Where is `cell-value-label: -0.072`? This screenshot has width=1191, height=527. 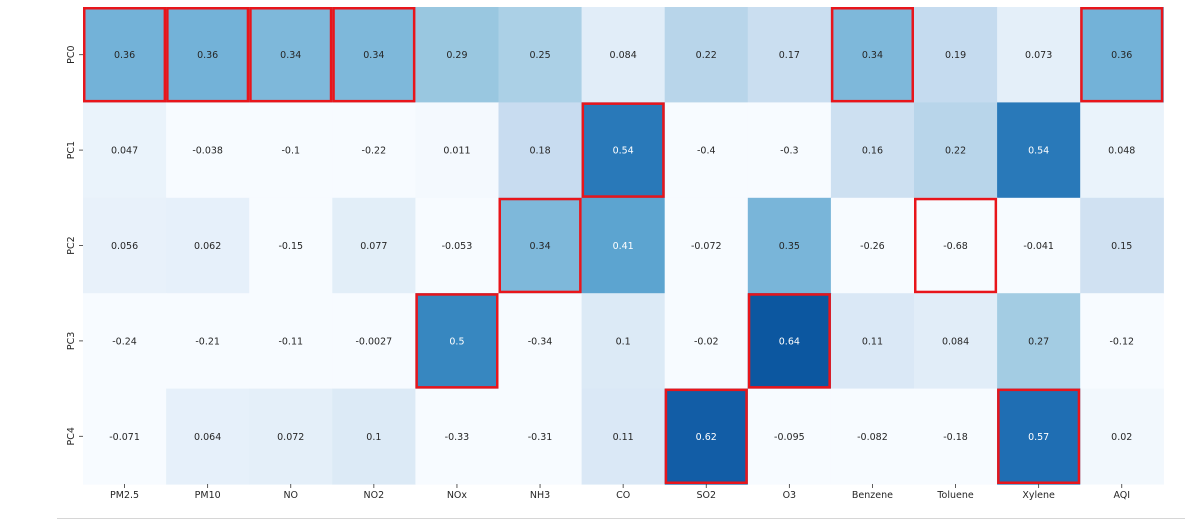
cell-value-label: -0.072 is located at coordinates (706, 246).